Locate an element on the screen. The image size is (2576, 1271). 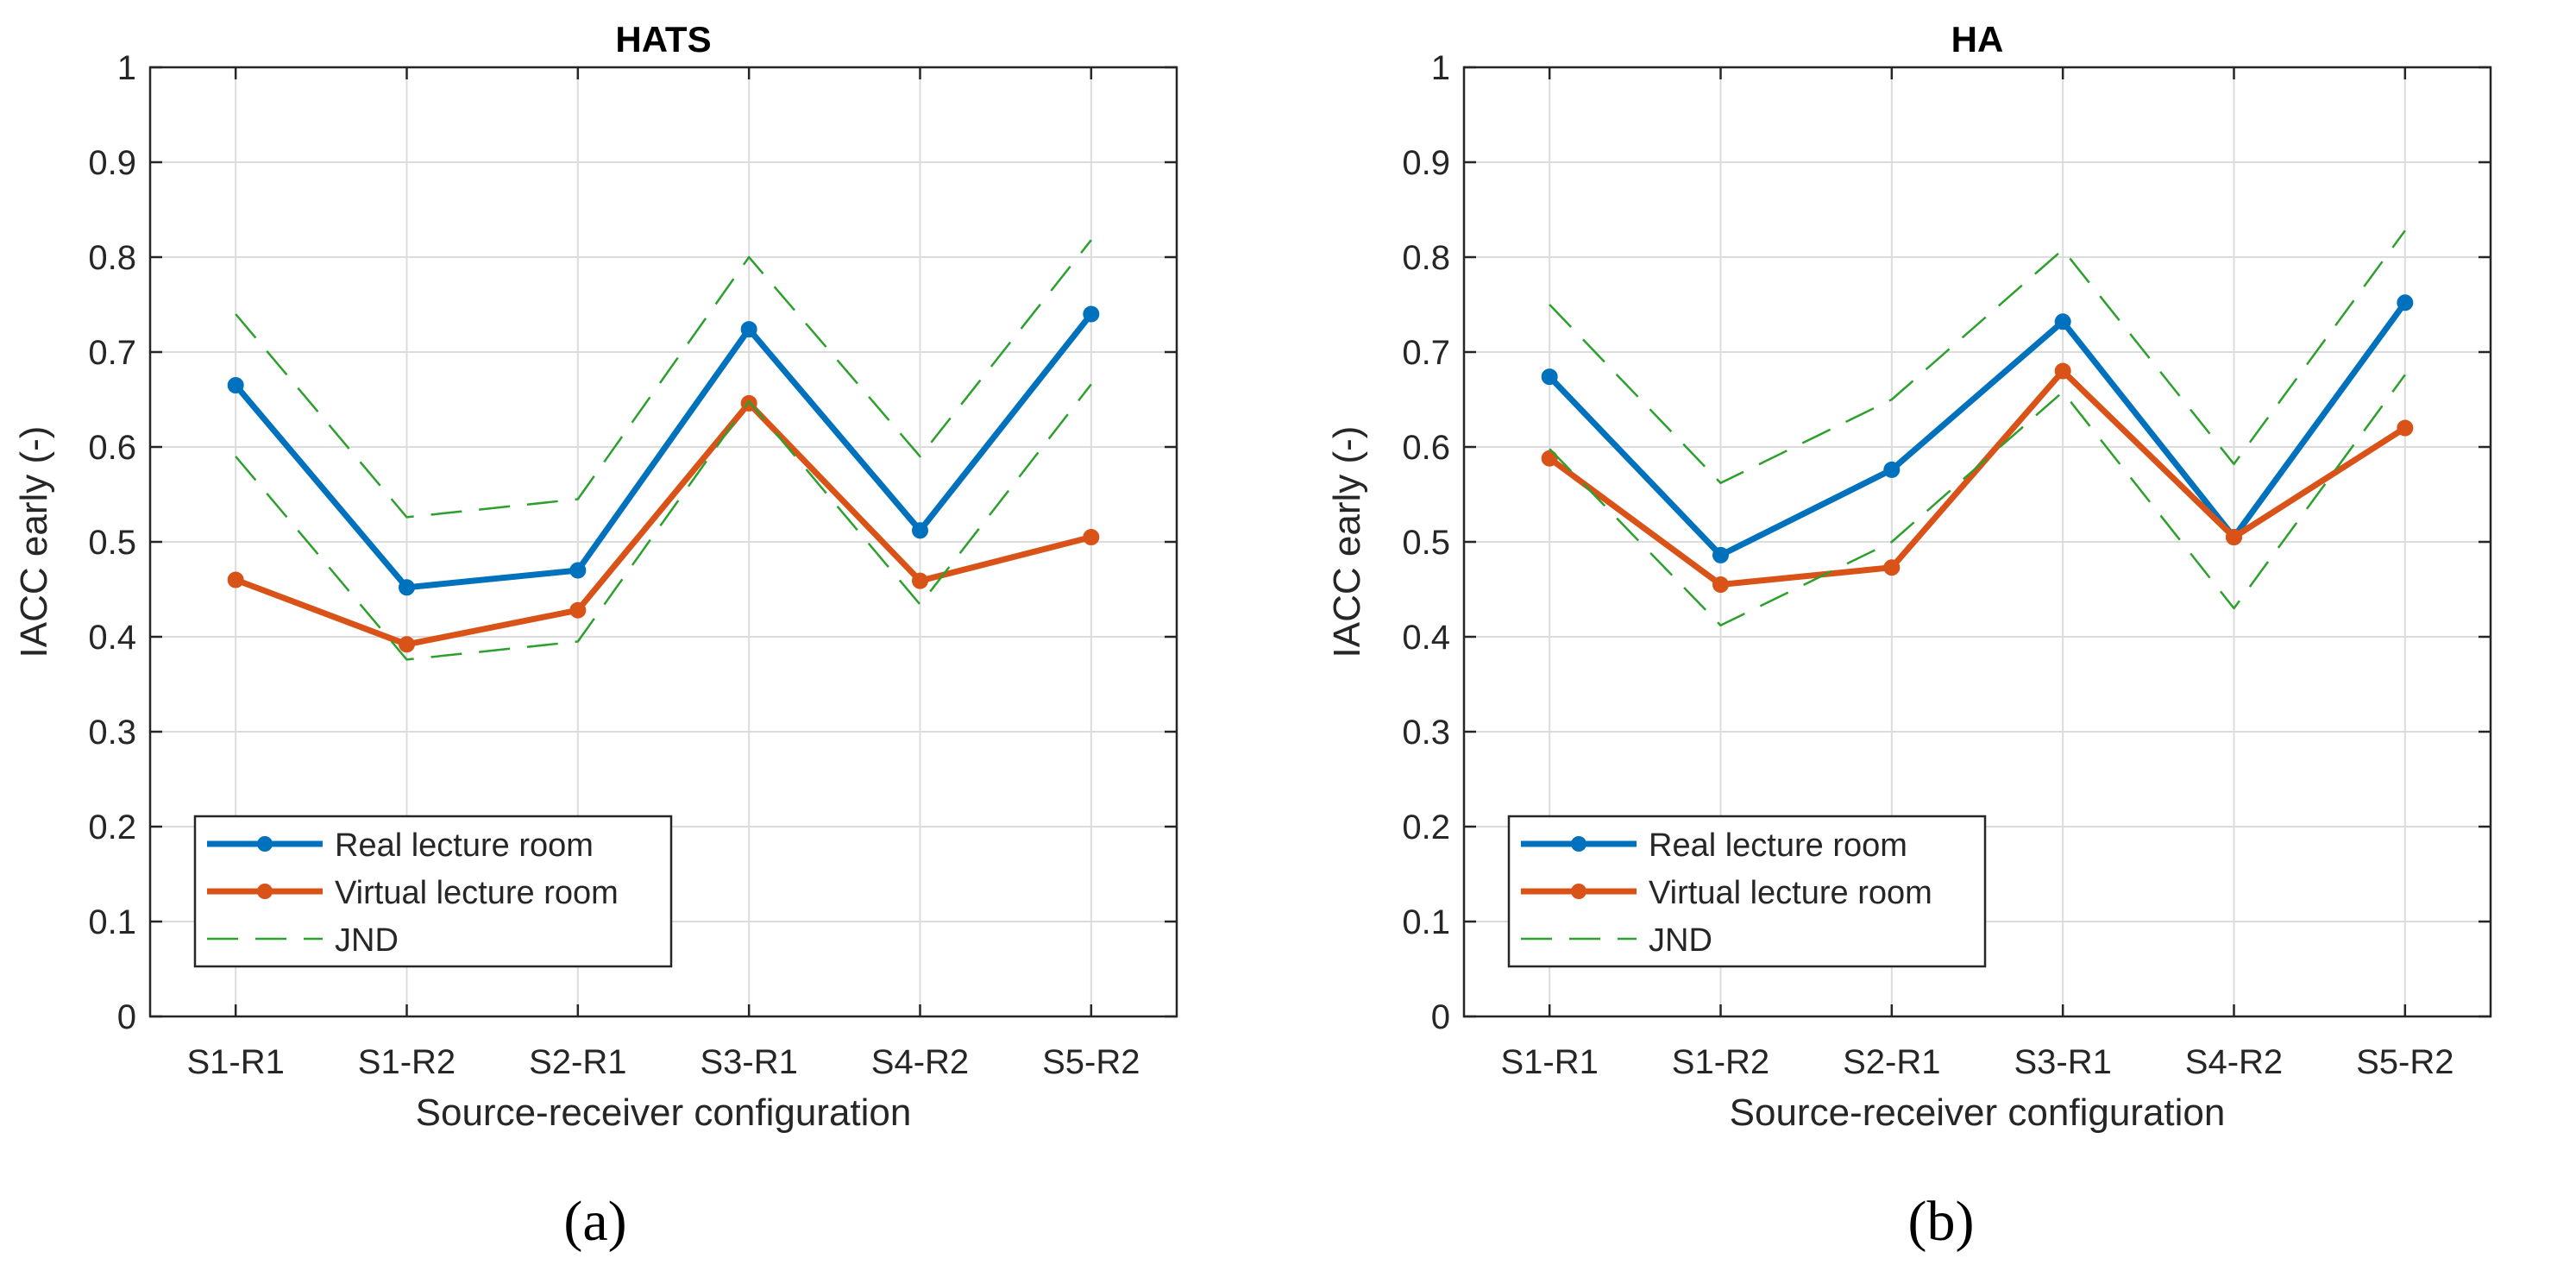
chart-title: HATS is located at coordinates (663, 39).